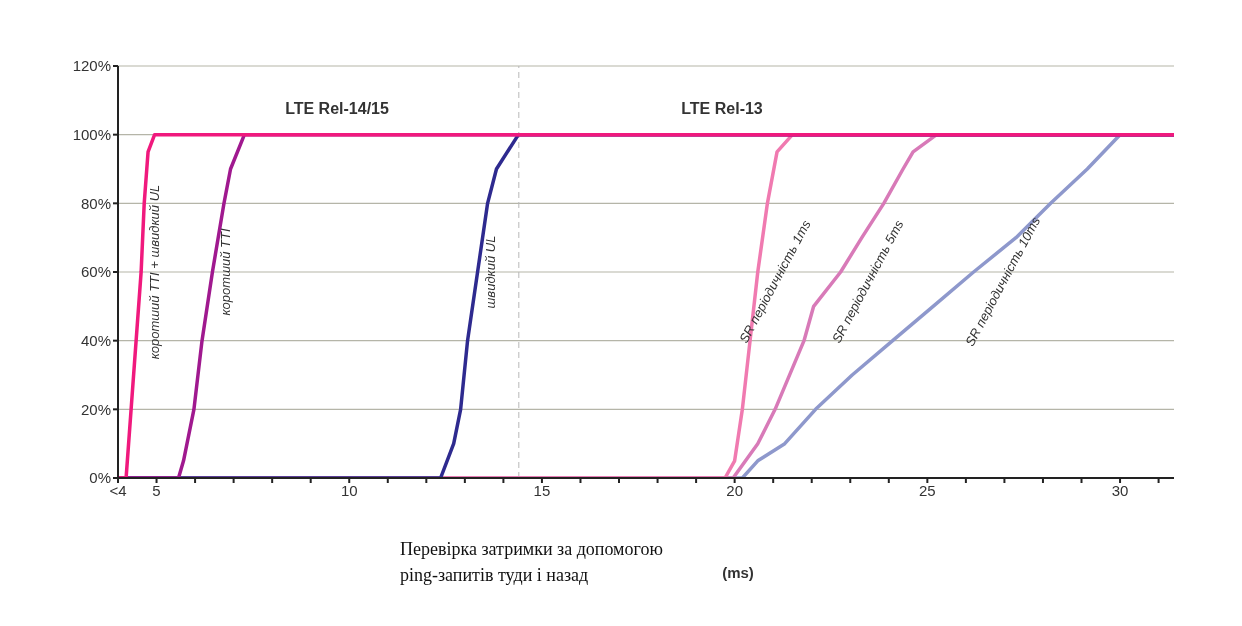  What do you see at coordinates (532, 562) in the screenshot?
I see `x-axis-title: Перевірка затримки за допомогою ping-запитів туди і назад` at bounding box center [532, 562].